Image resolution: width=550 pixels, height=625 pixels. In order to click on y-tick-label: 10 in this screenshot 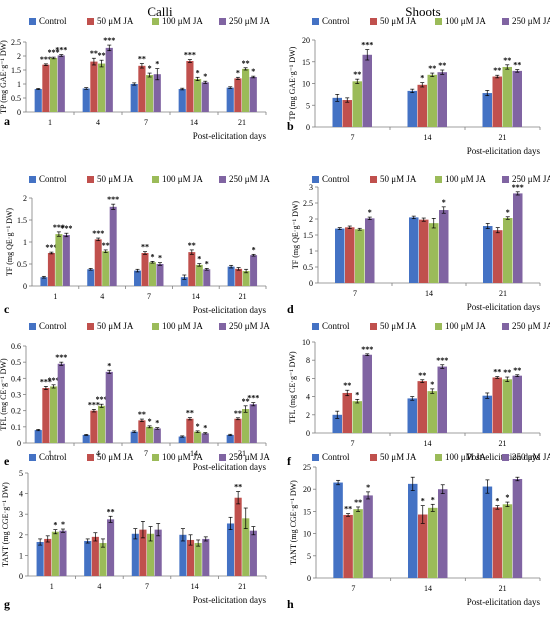, I will do `click(306, 342)`.